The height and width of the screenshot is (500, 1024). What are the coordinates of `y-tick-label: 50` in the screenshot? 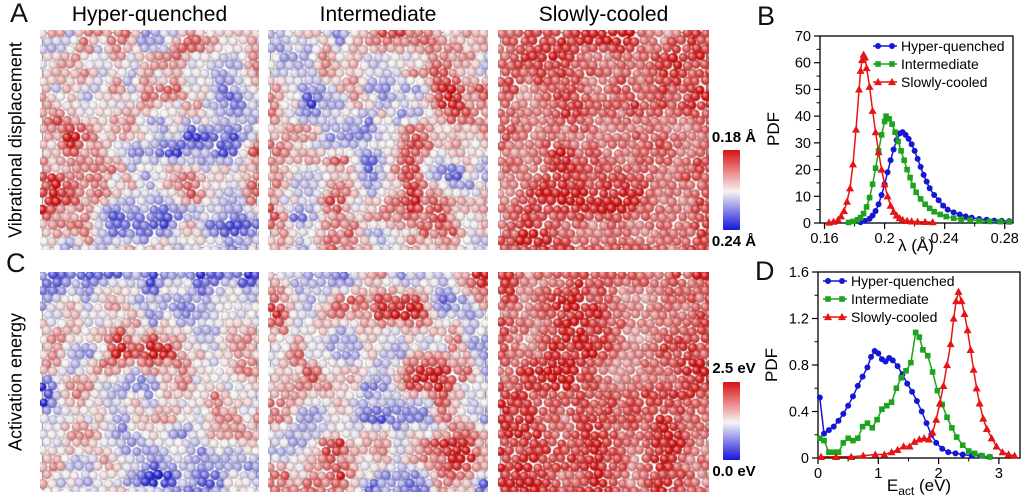 It's located at (803, 90).